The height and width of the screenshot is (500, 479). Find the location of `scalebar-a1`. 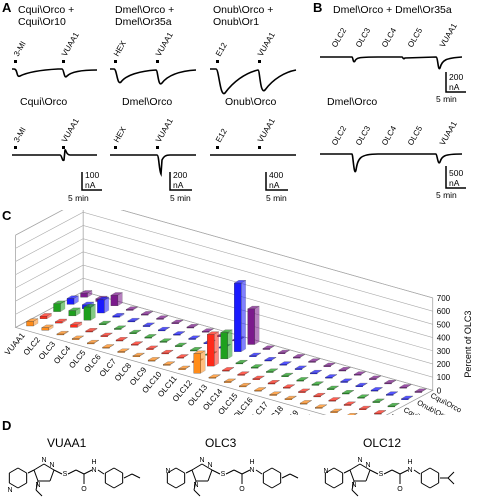

scalebar-a1 is located at coordinates (91, 181).